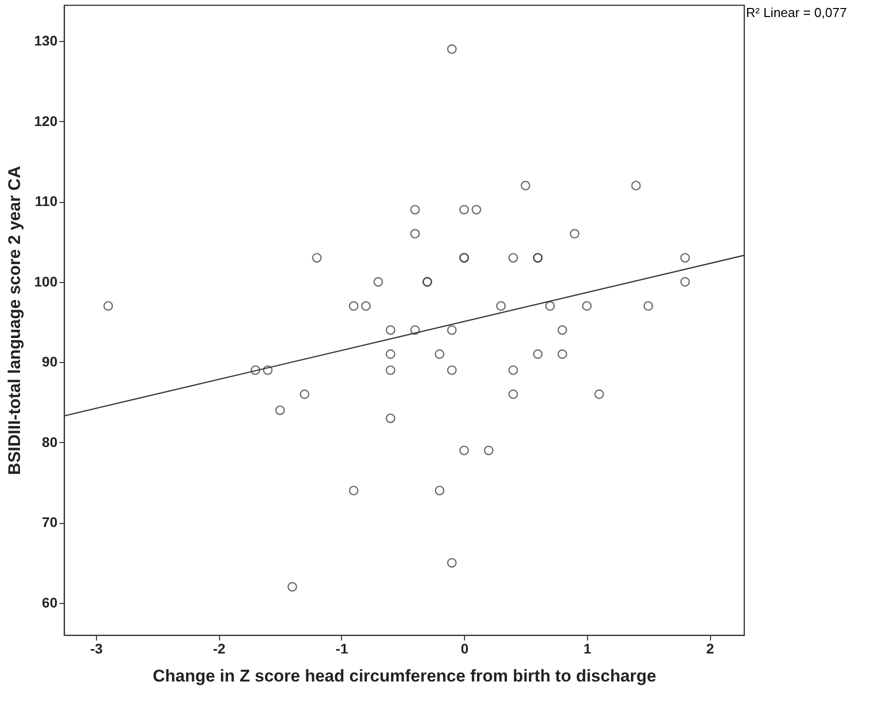 This screenshot has height=713, width=895. I want to click on y-tick-label: 130, so click(46, 40).